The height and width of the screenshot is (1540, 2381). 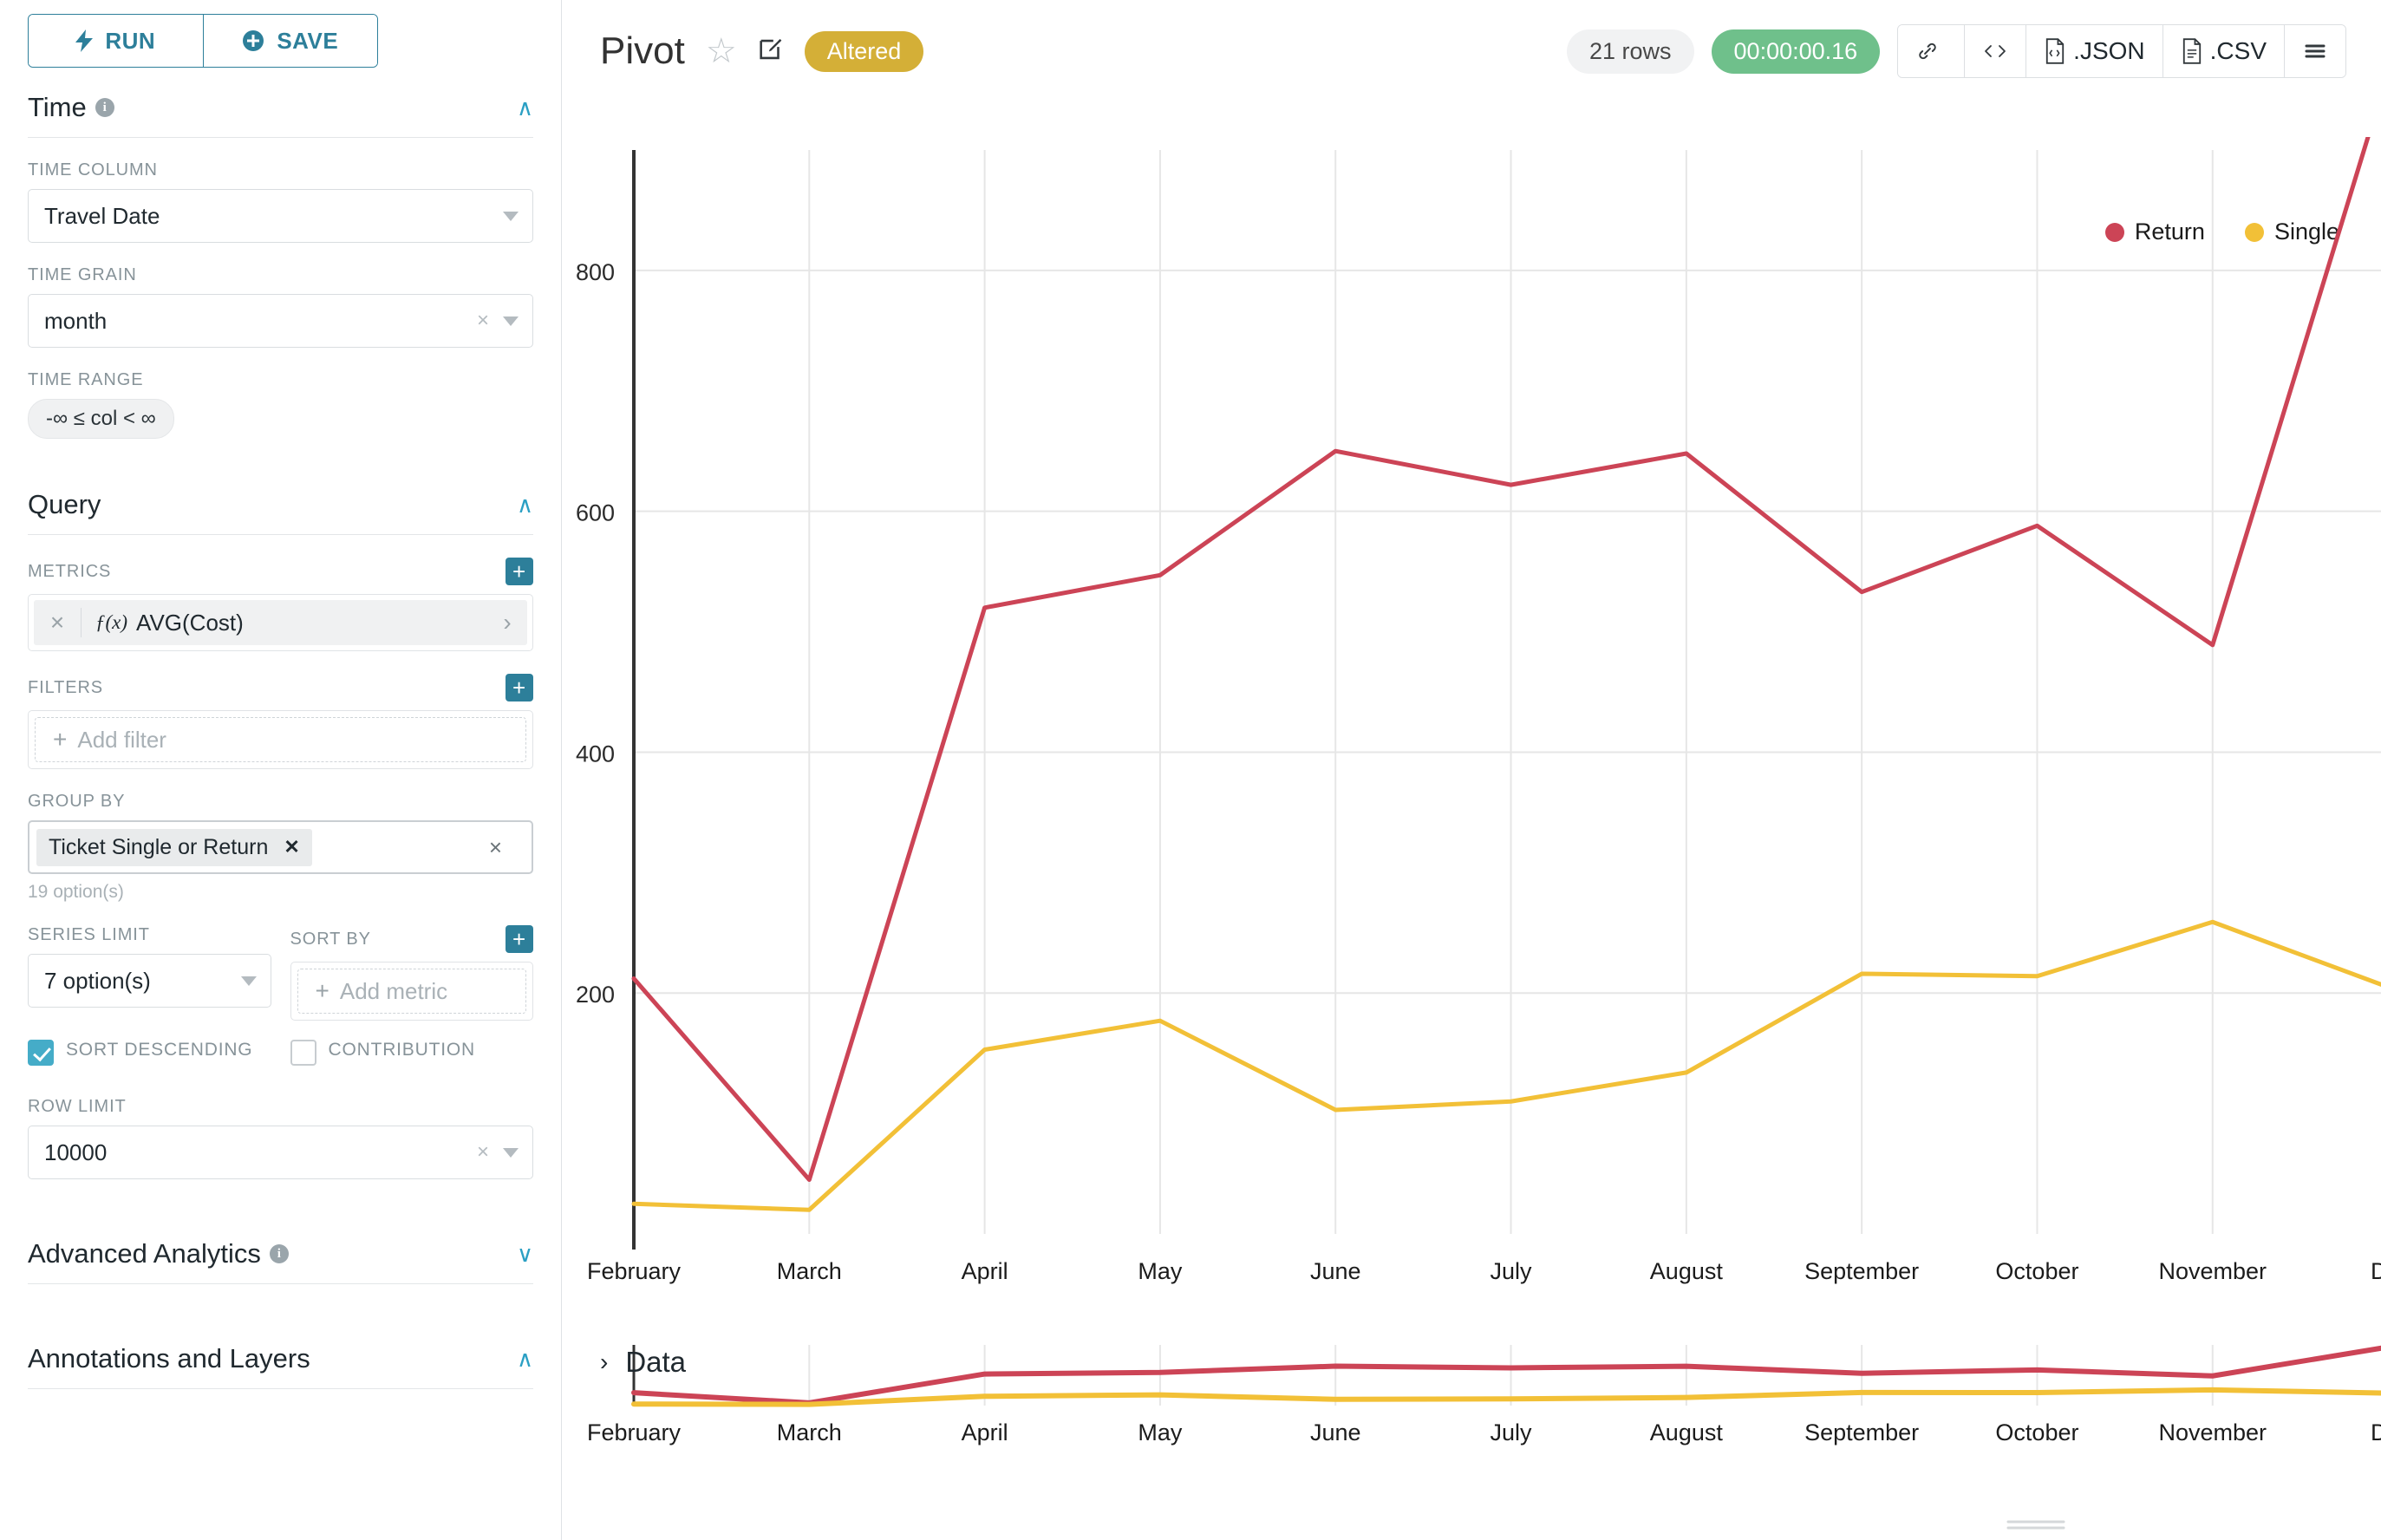 What do you see at coordinates (150, 1052) in the screenshot?
I see `sort-descending-checkbox: SORT DESCENDING` at bounding box center [150, 1052].